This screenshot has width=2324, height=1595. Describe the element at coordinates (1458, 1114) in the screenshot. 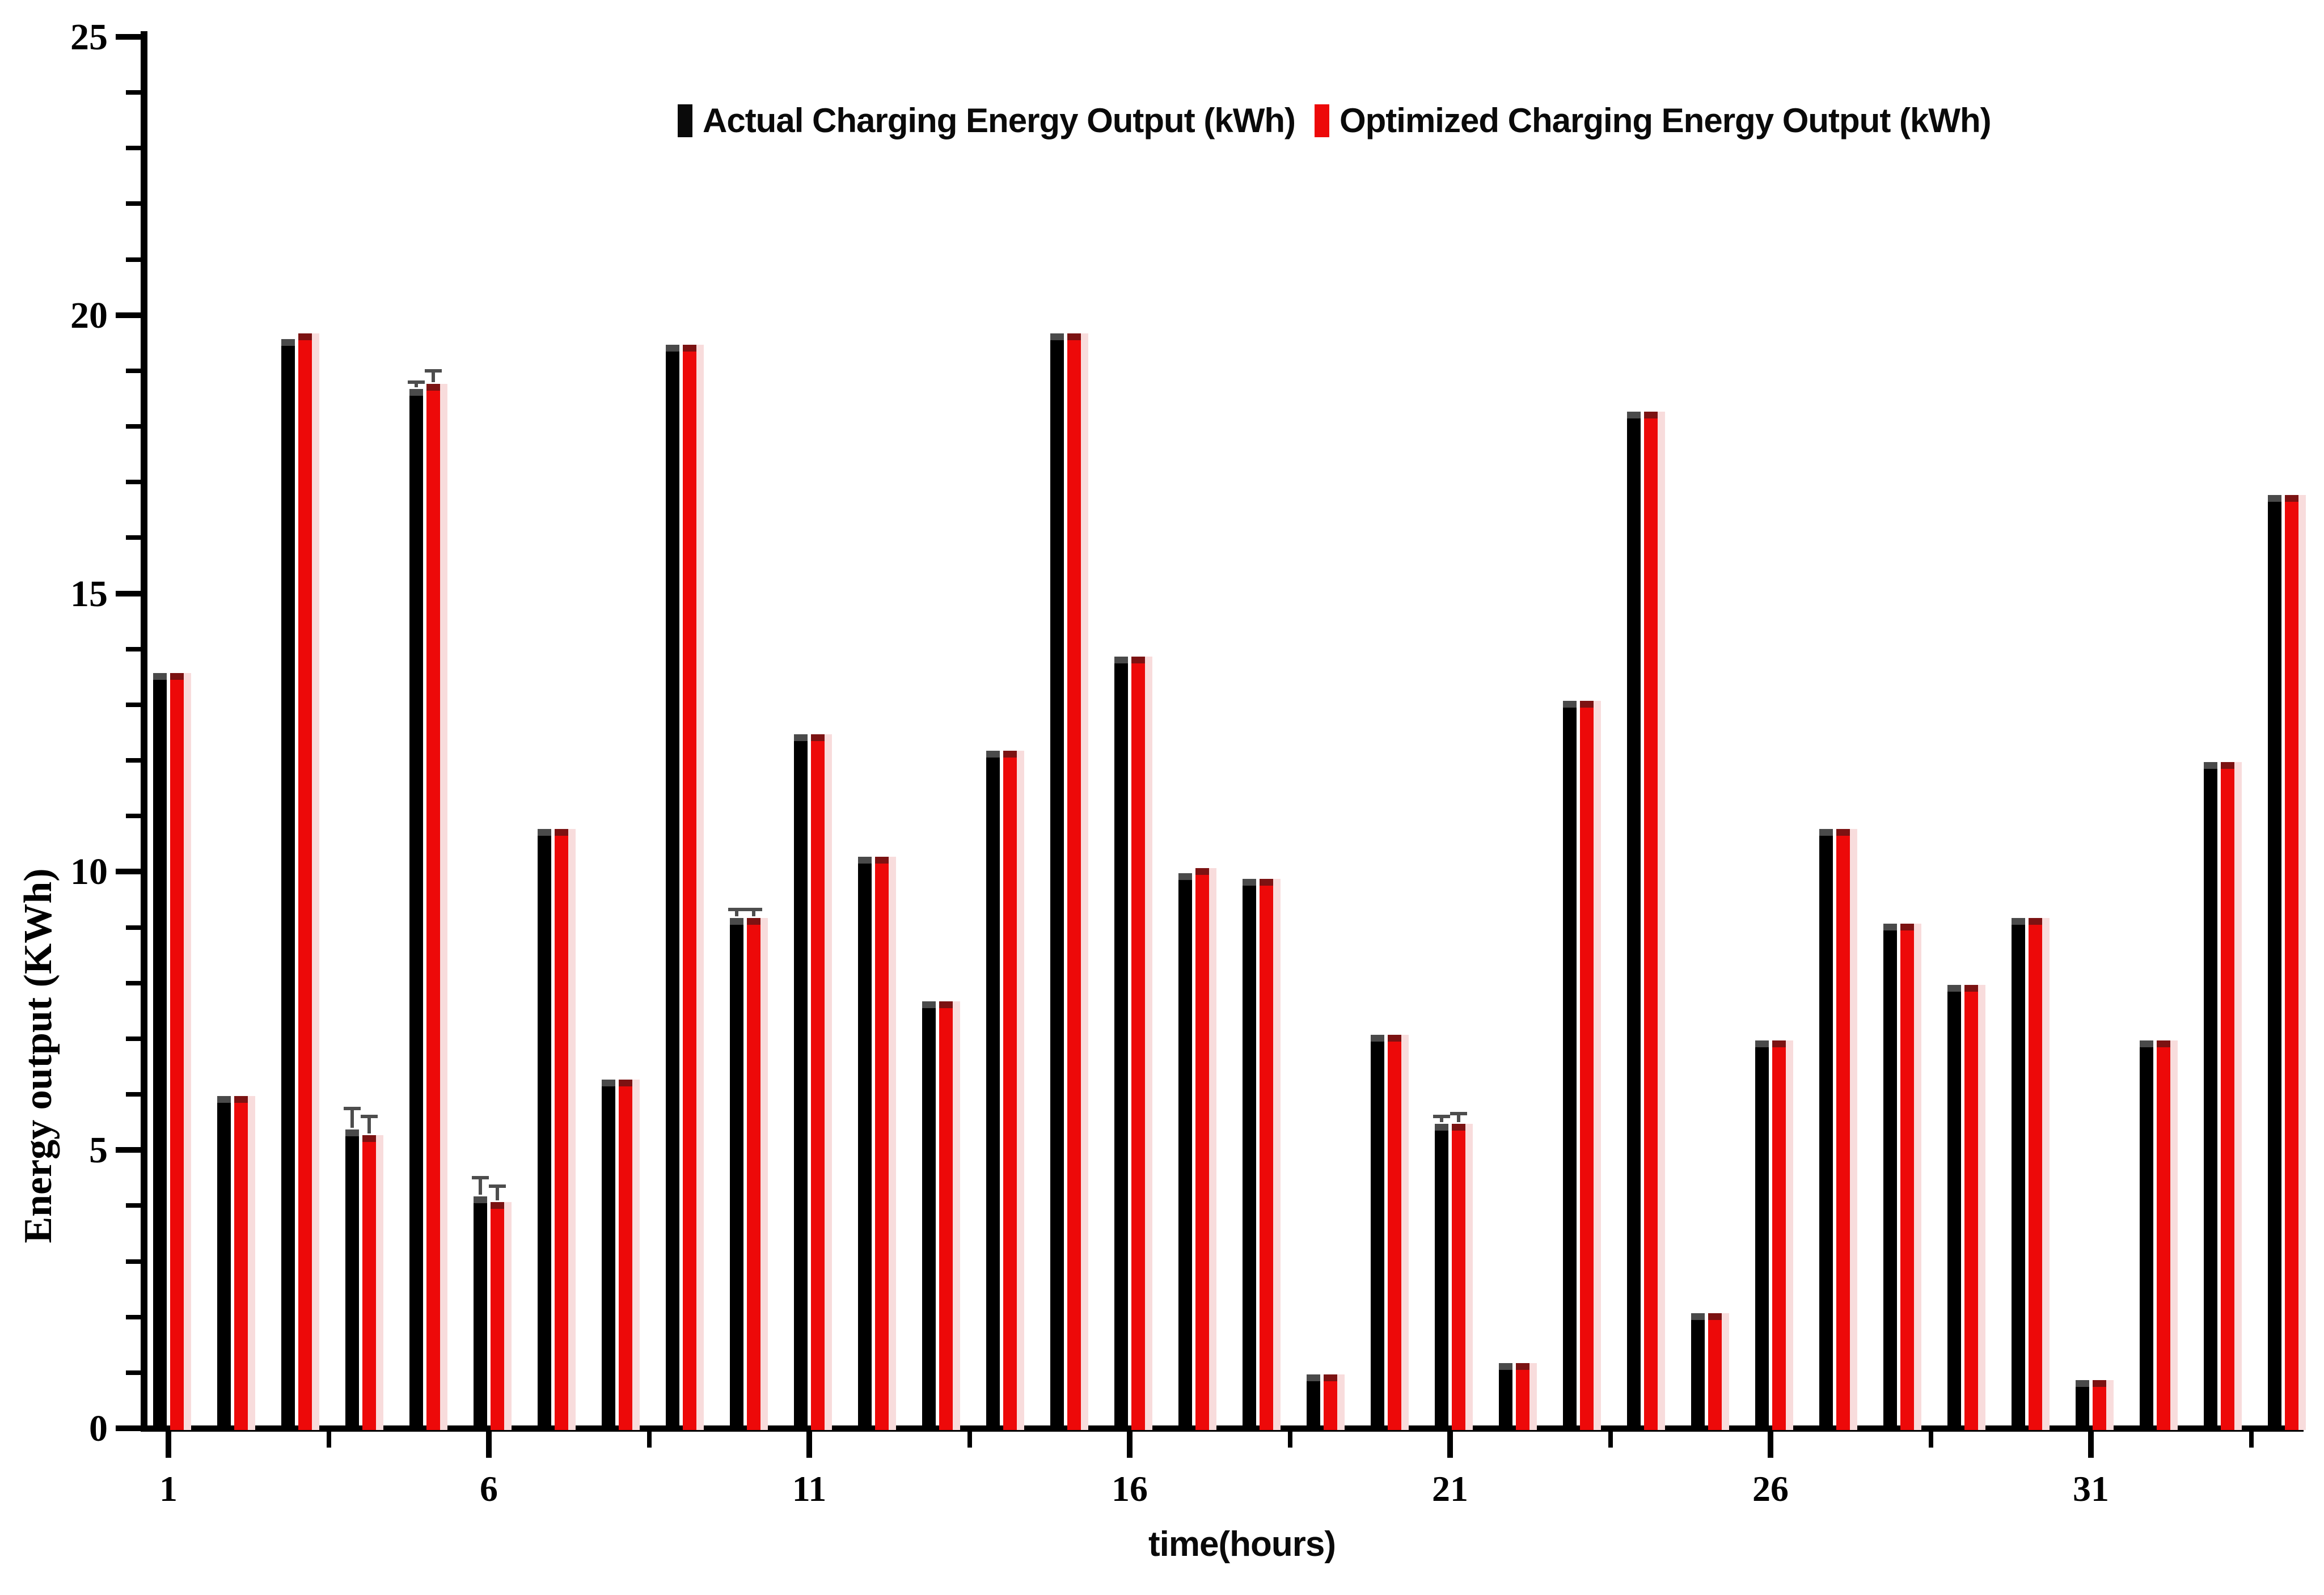

I see `error-cap-optimized-h21` at that location.